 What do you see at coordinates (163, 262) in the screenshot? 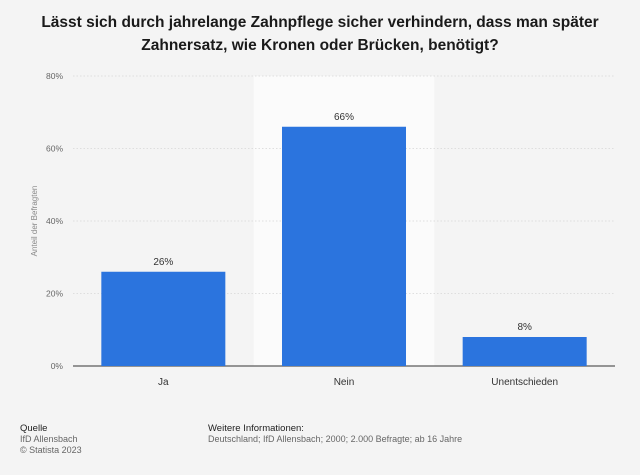
I see `value-label: 26%` at bounding box center [163, 262].